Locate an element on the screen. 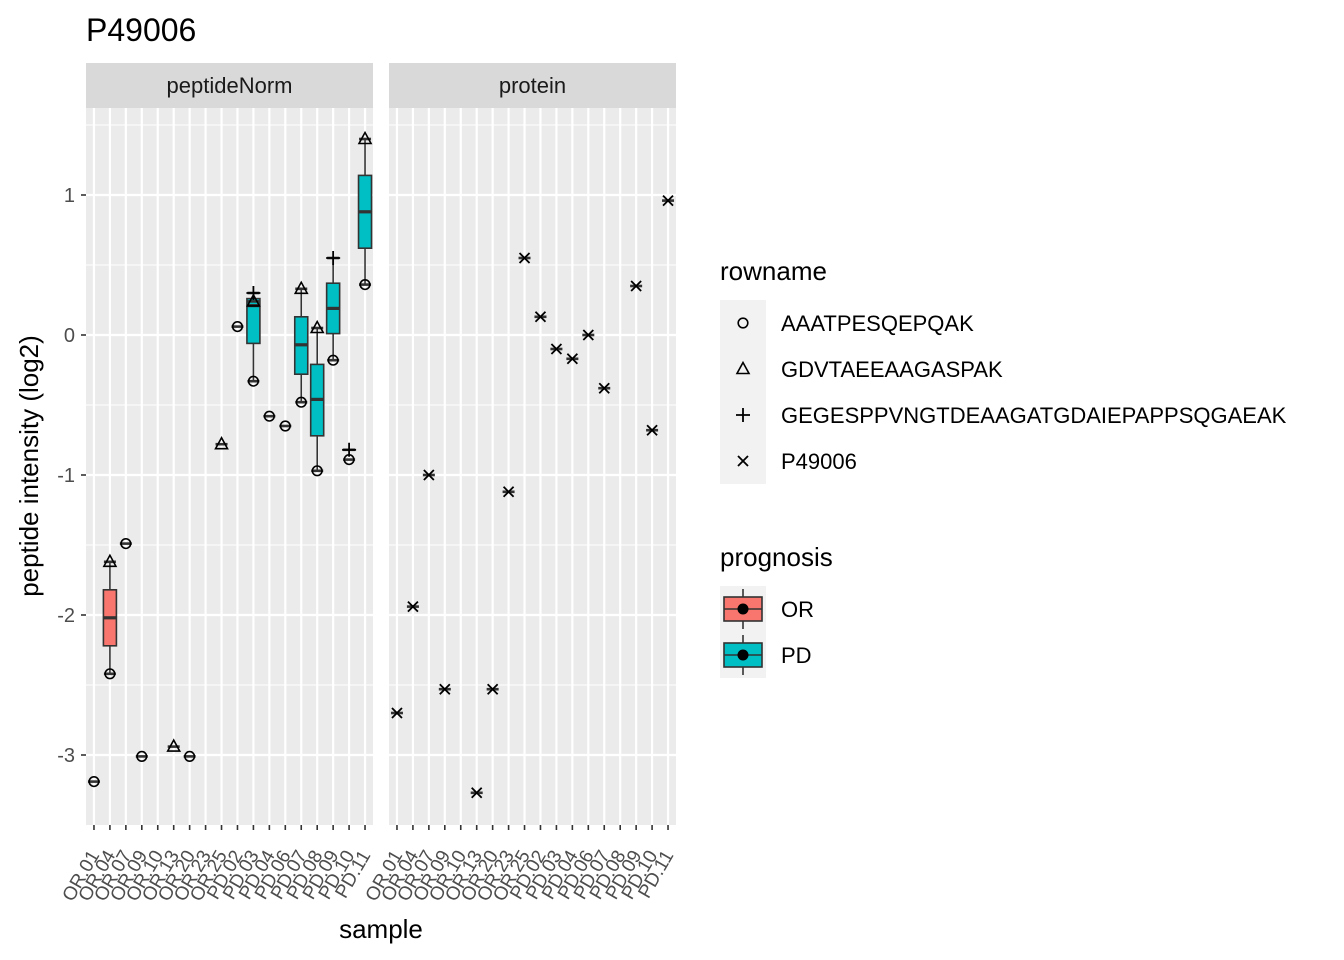 This screenshot has width=1344, height=960. legend-cross-icon is located at coordinates (743, 461).